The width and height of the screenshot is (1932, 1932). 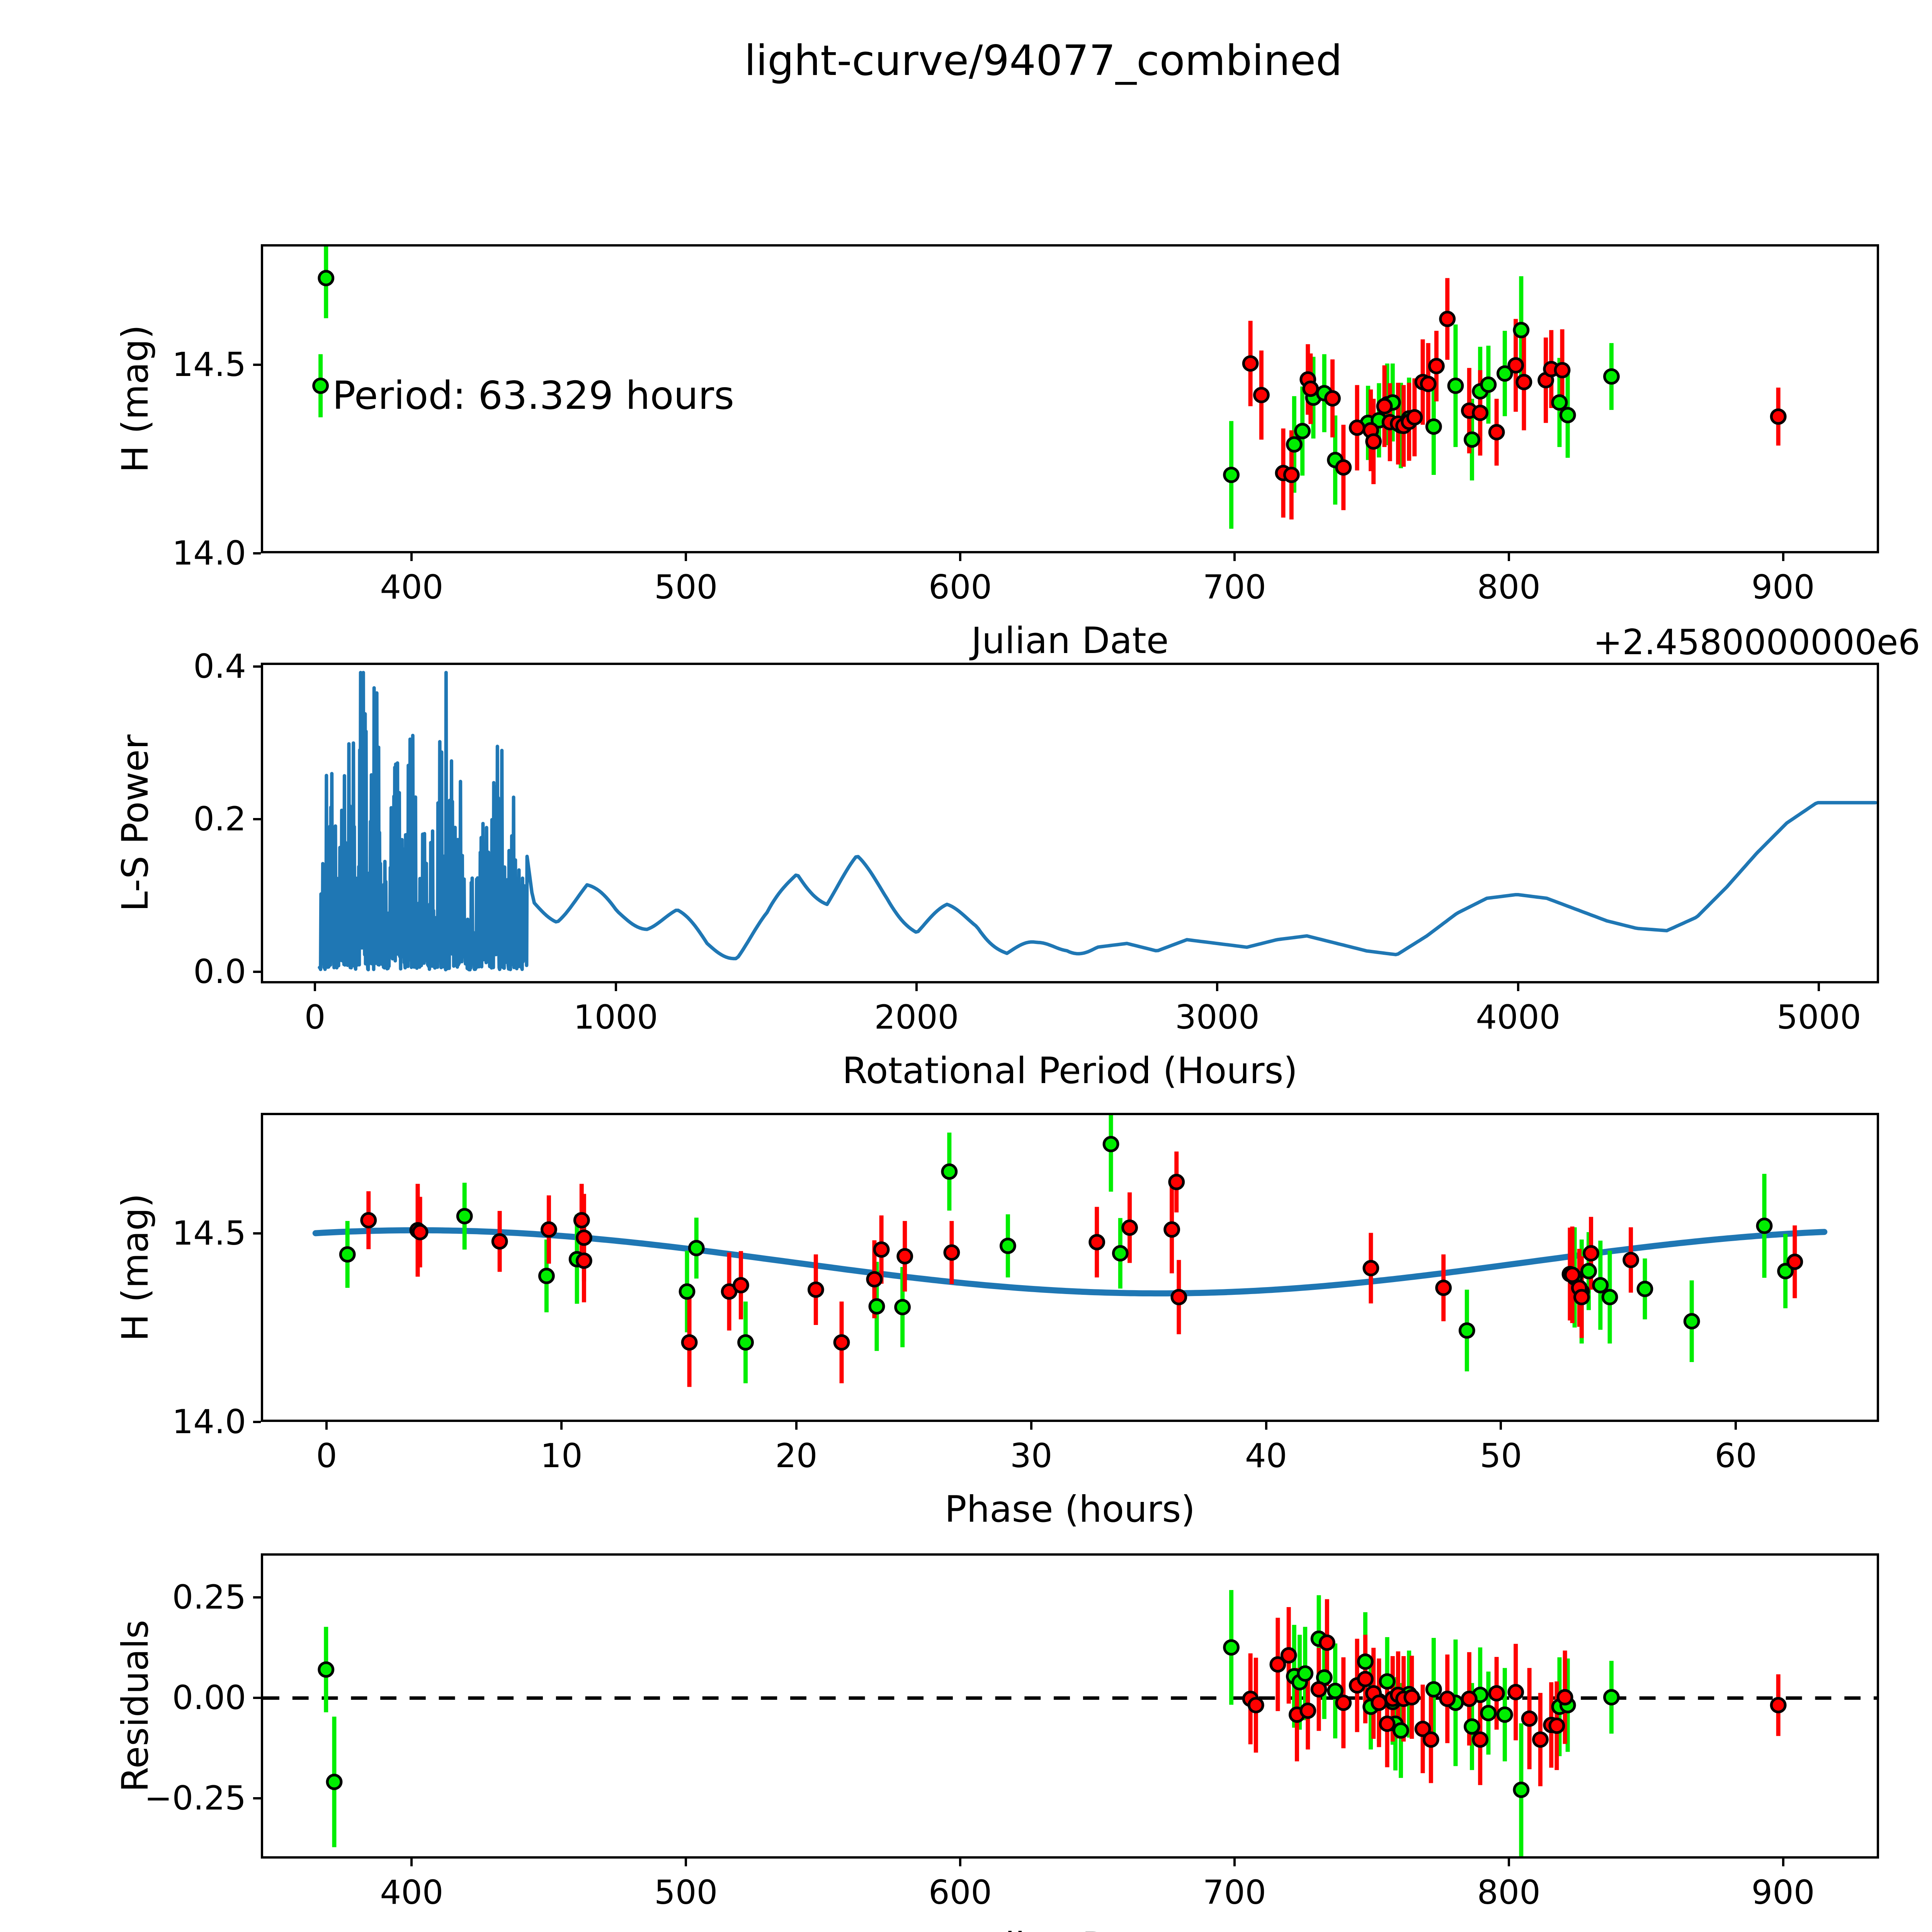 What do you see at coordinates (220, 667) in the screenshot?
I see `y-ticklabel: 0.4` at bounding box center [220, 667].